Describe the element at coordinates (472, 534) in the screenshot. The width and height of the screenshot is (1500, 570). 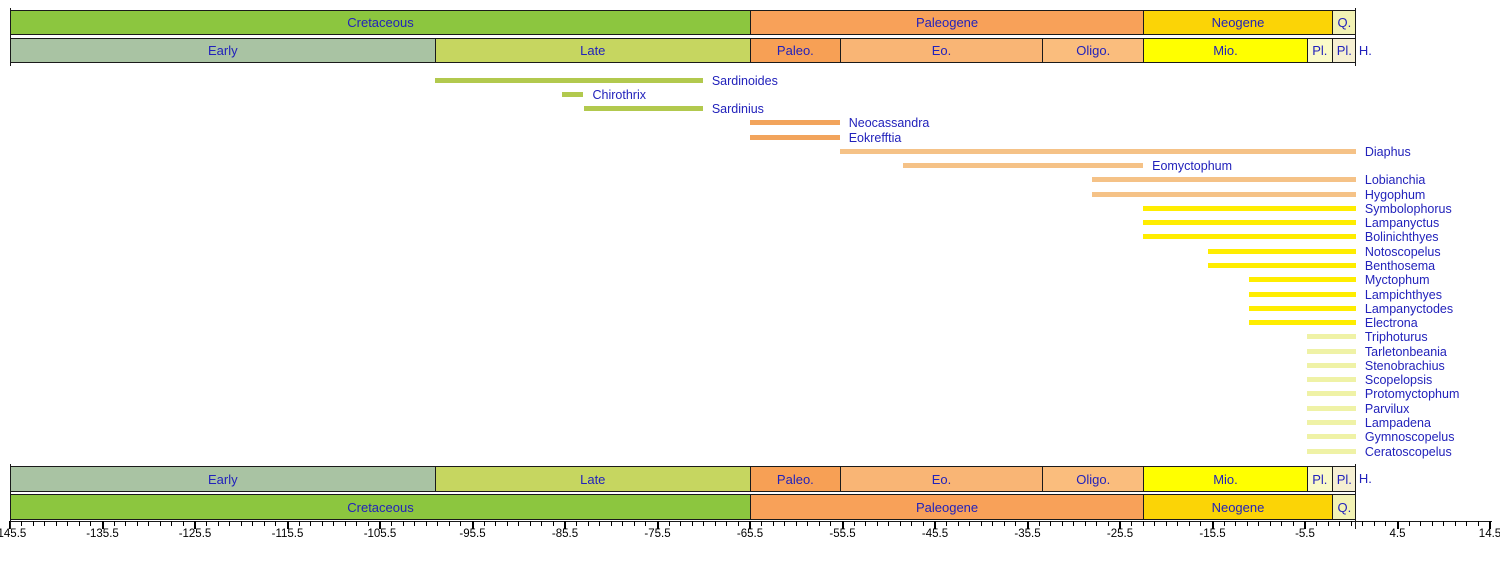
I see `axis-tick-label: -95.5` at that location.